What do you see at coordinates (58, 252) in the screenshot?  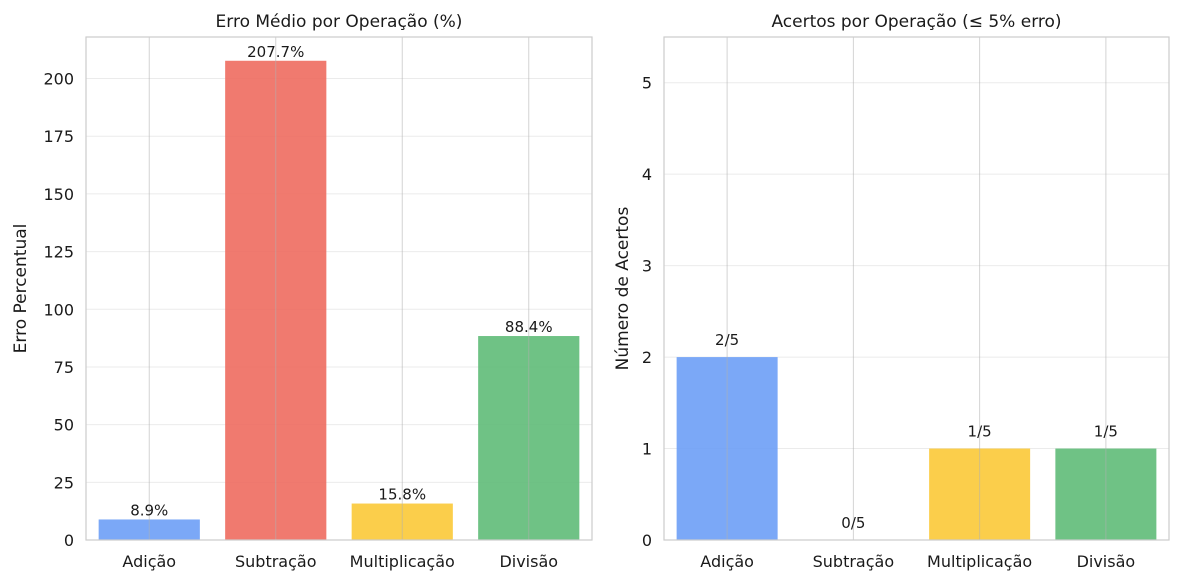 I see `y-tick-label: 125` at bounding box center [58, 252].